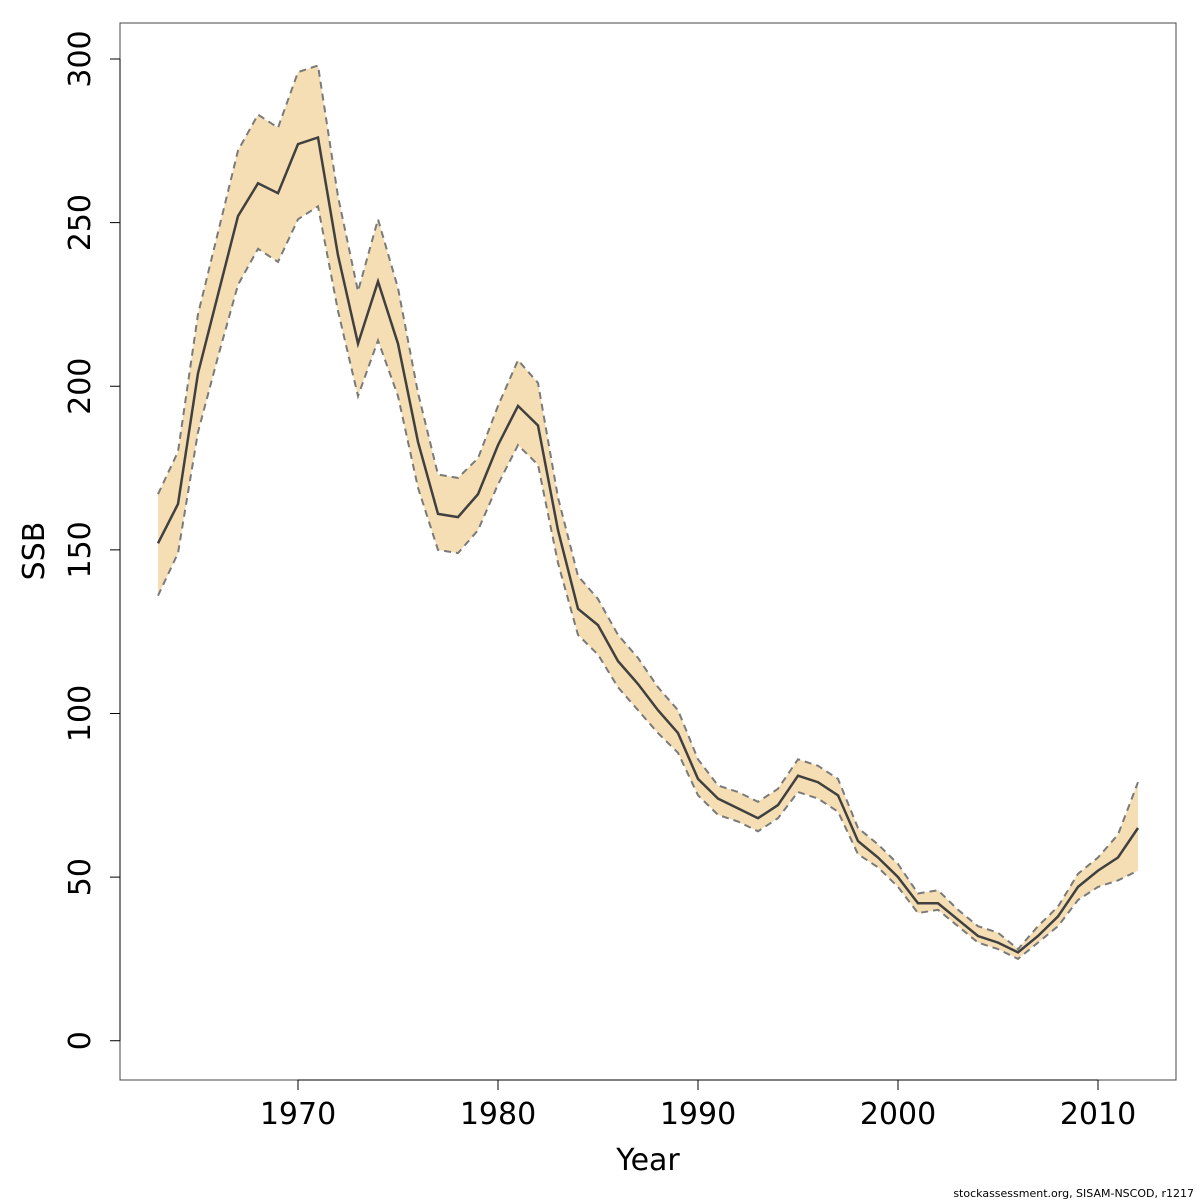 The width and height of the screenshot is (1200, 1200). Describe the element at coordinates (80, 222) in the screenshot. I see `y-tick-label: 250` at that location.